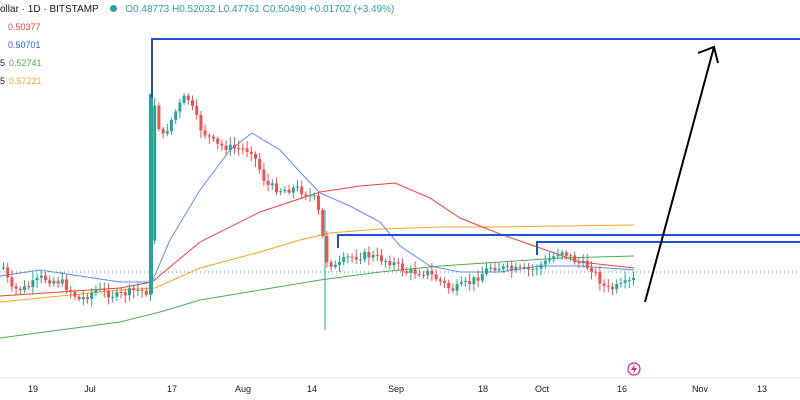 The image size is (800, 400). Describe the element at coordinates (21, 81) in the screenshot. I see `indicator-value: 5 0.57221` at that location.